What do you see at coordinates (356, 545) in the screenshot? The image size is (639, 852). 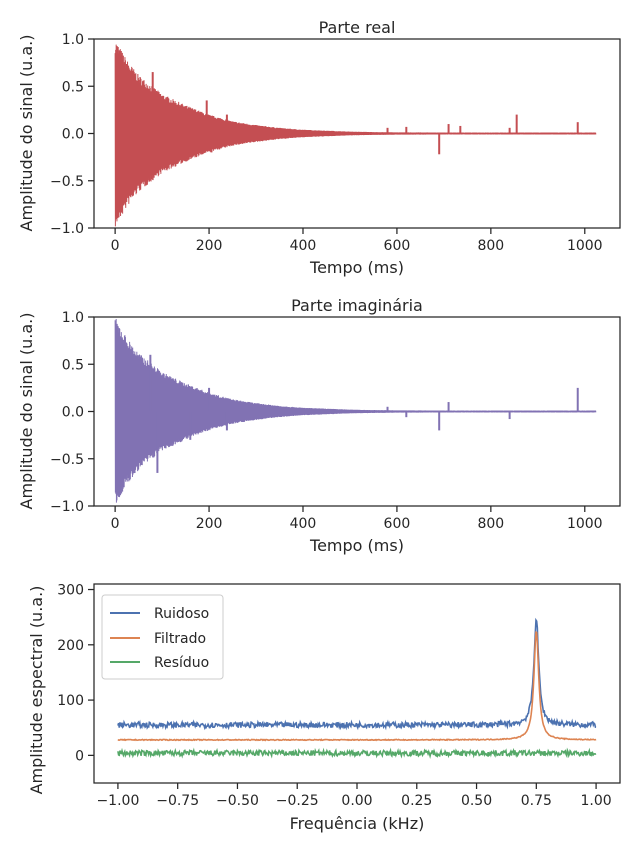 I see `x-axis-label-imag: Tempo (ms)` at bounding box center [356, 545].